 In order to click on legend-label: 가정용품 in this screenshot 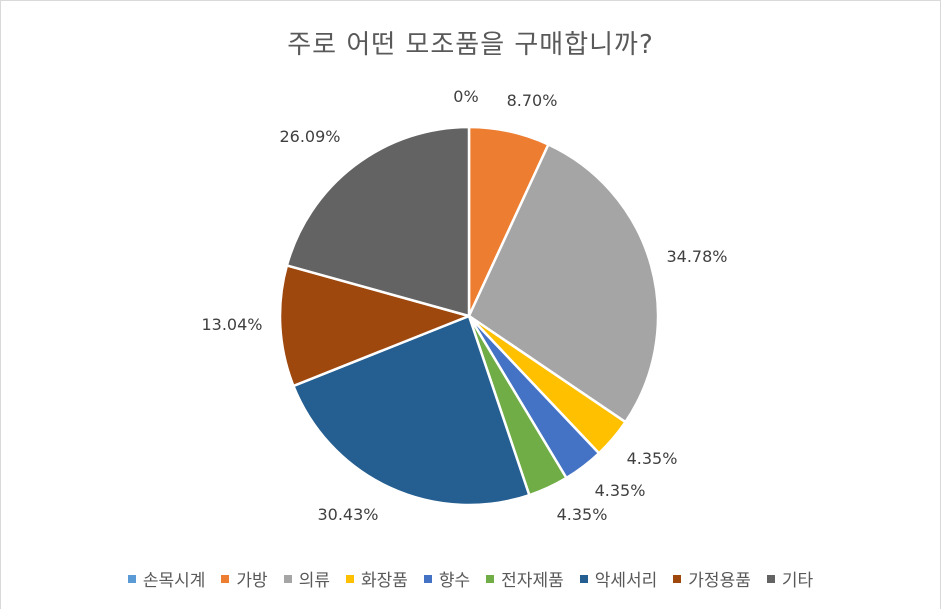, I will do `click(719, 581)`.